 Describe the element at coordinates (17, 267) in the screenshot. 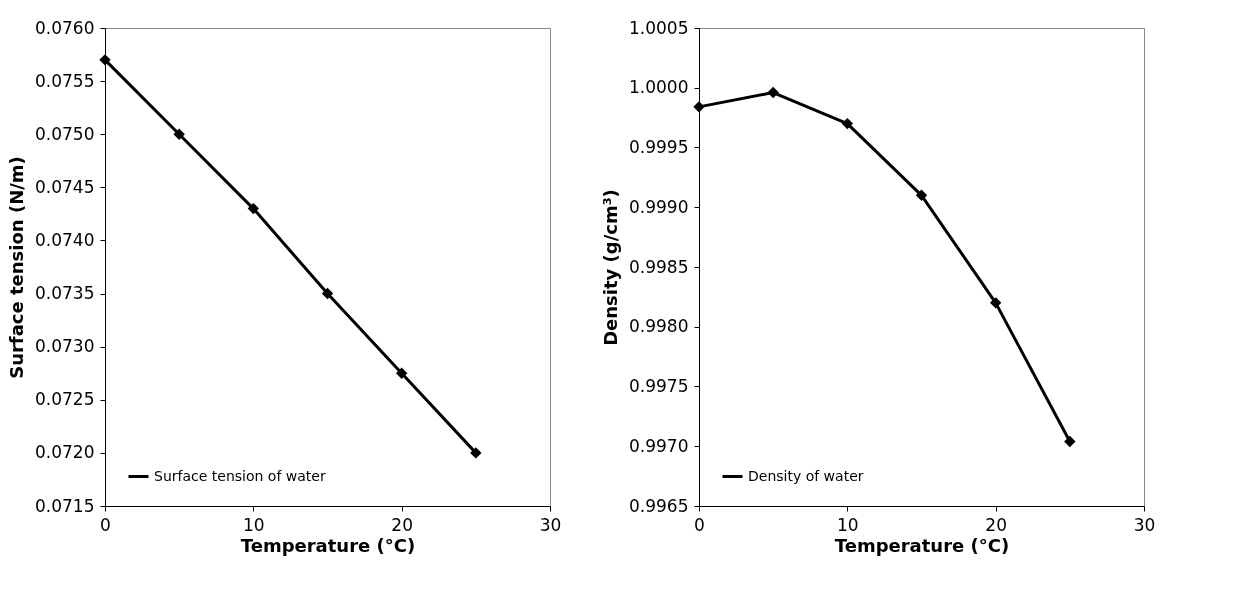

I see `y-axis-title: Surface tension (N/m)` at that location.